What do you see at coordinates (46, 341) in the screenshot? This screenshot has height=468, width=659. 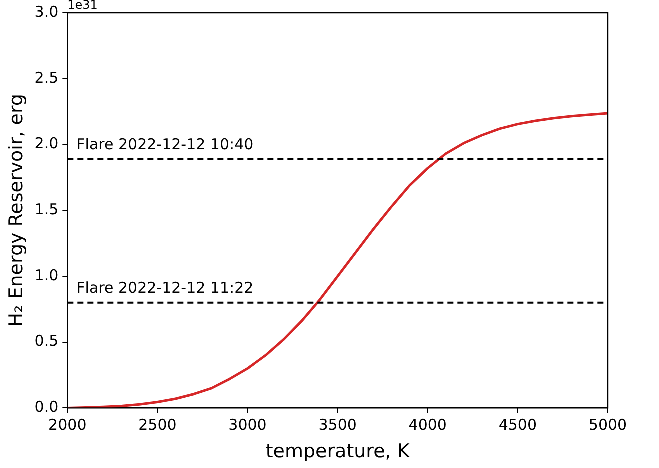 I see `y-tick-label: 0.5` at bounding box center [46, 341].